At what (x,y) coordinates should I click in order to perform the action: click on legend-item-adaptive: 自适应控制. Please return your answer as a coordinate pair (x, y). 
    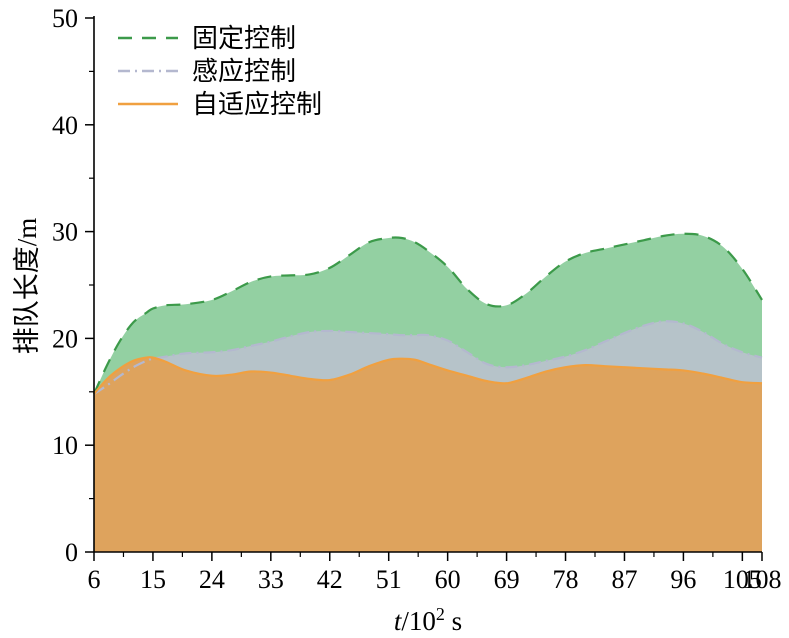
    Looking at the image, I should click on (220, 105).